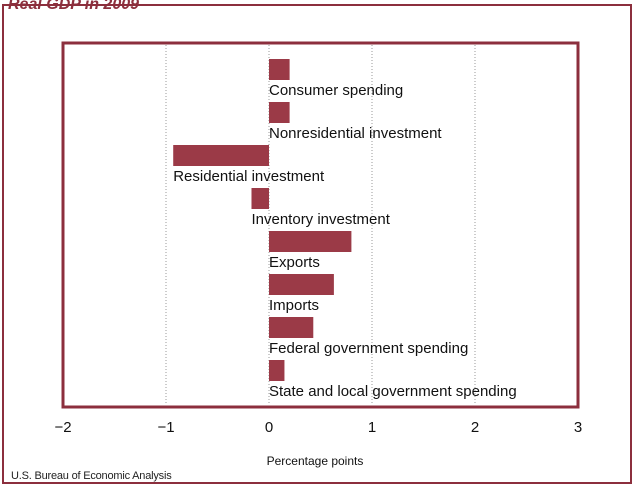 This screenshot has height=489, width=637. Describe the element at coordinates (315, 461) in the screenshot. I see `x-axis-title: Percentage points` at that location.